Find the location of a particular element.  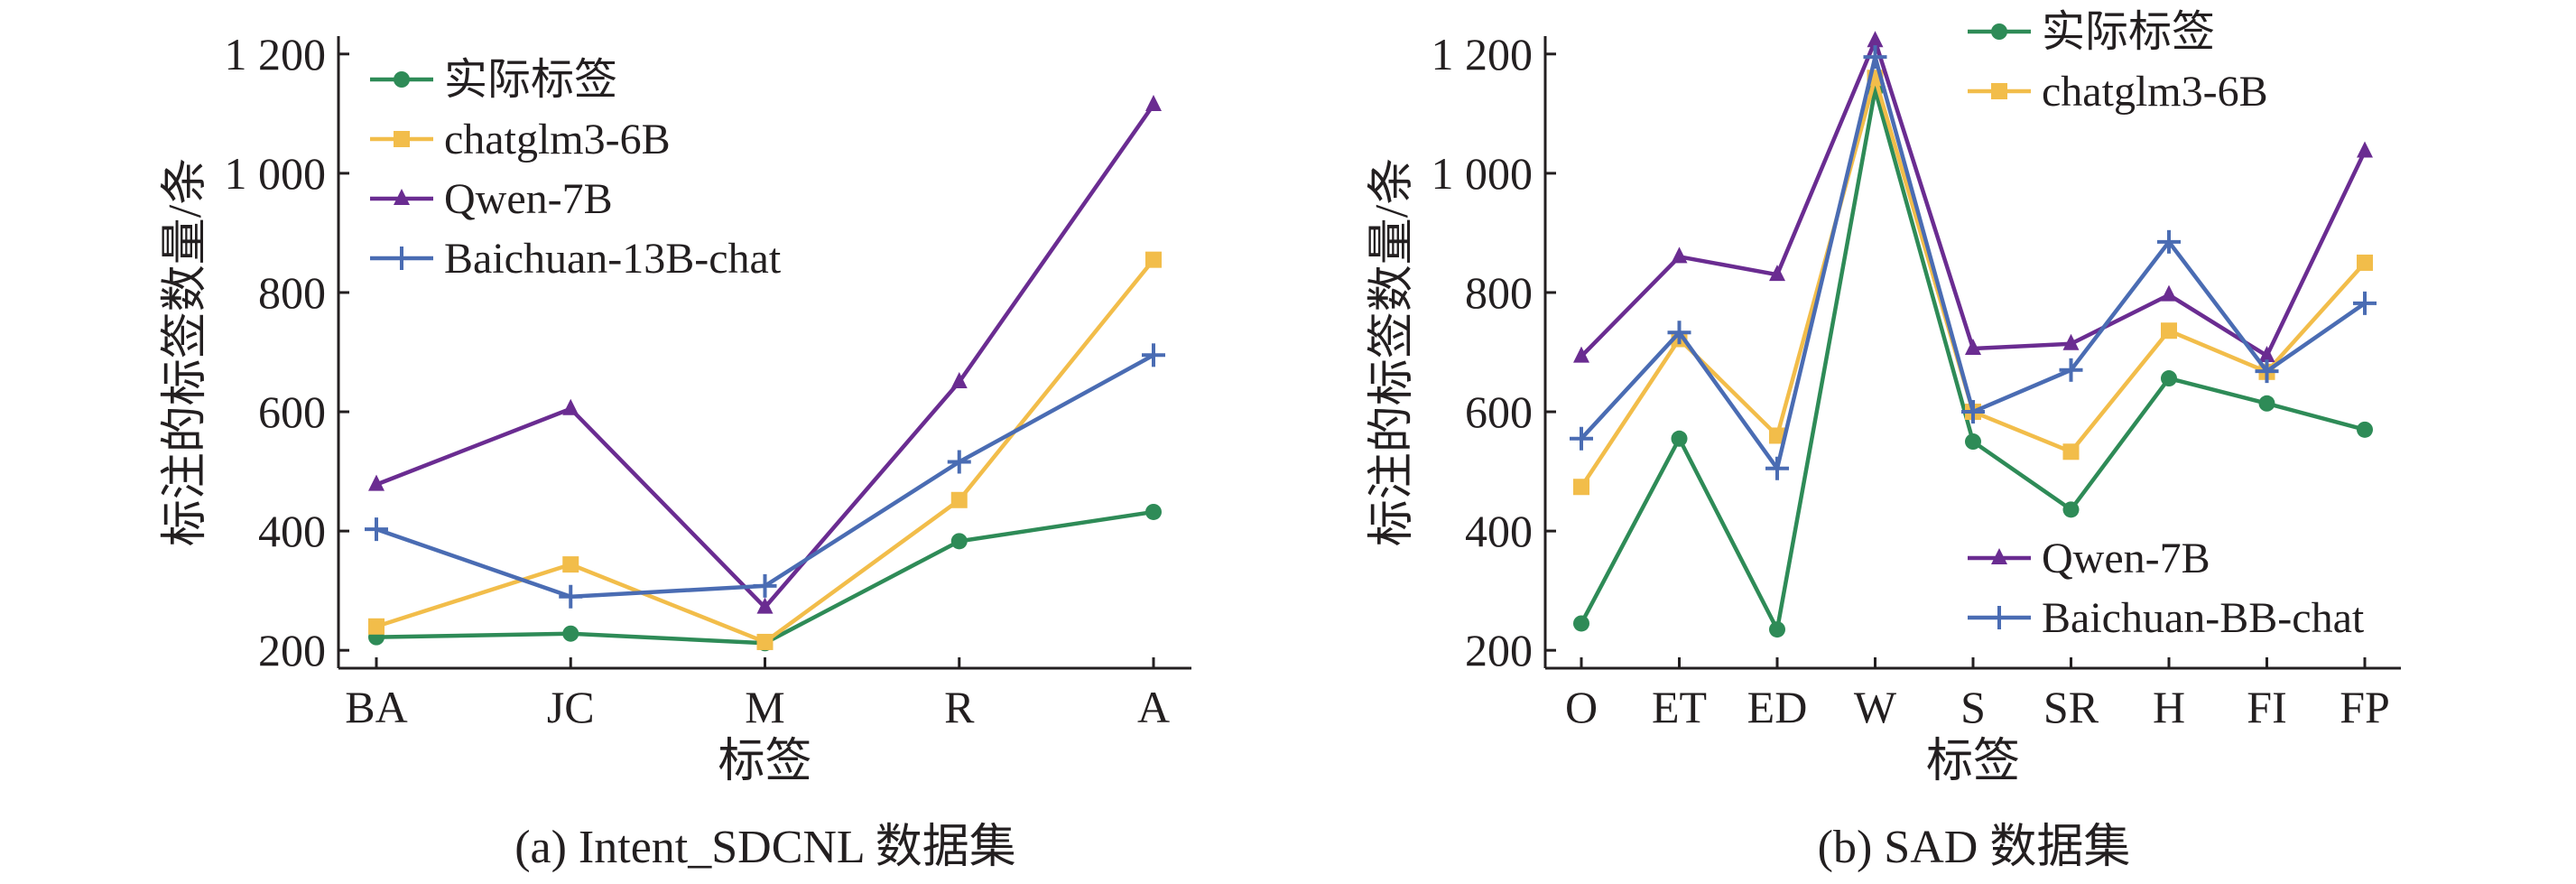

x-tick-label: ET is located at coordinates (1680, 707).